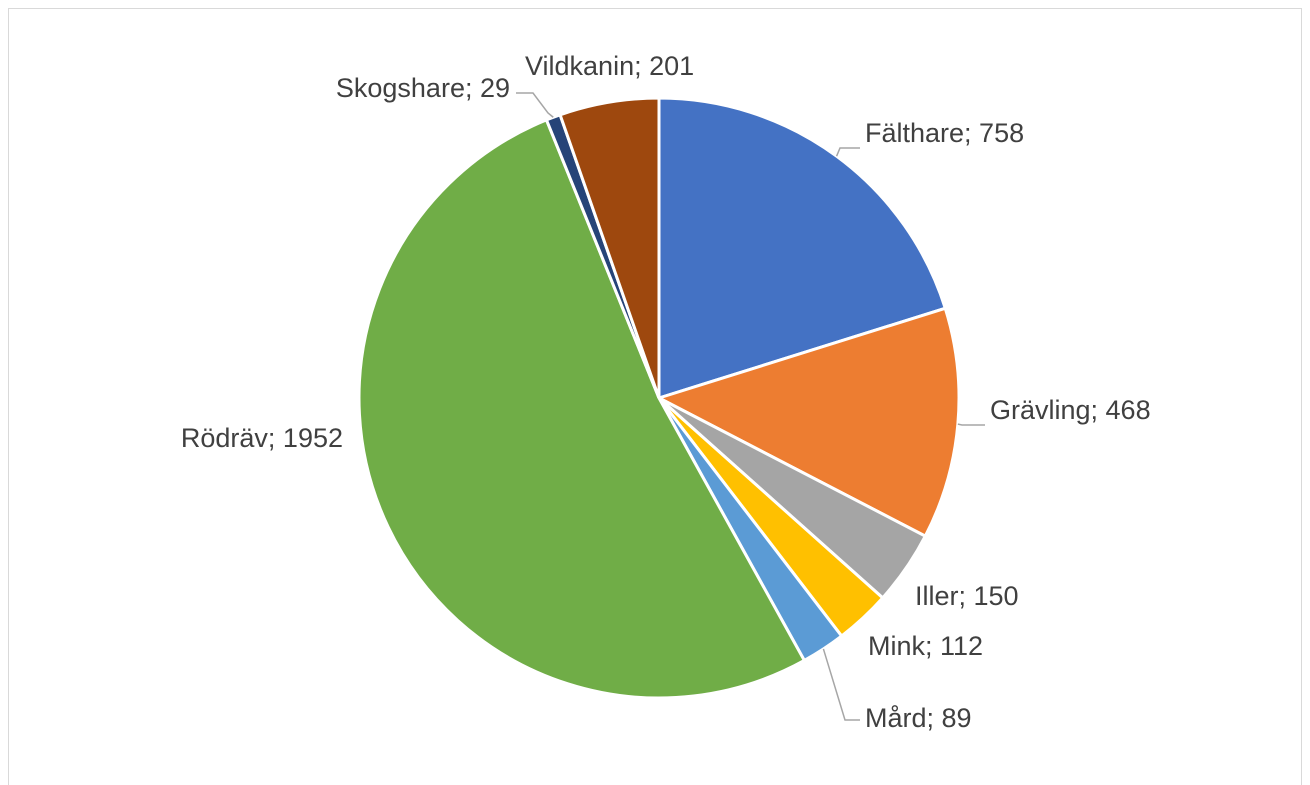  I want to click on data-label: Fälthare; 758, so click(944, 133).